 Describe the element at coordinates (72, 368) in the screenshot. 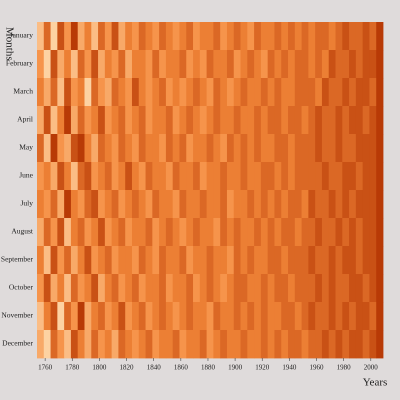

I see `x-tick-label: 1780` at that location.